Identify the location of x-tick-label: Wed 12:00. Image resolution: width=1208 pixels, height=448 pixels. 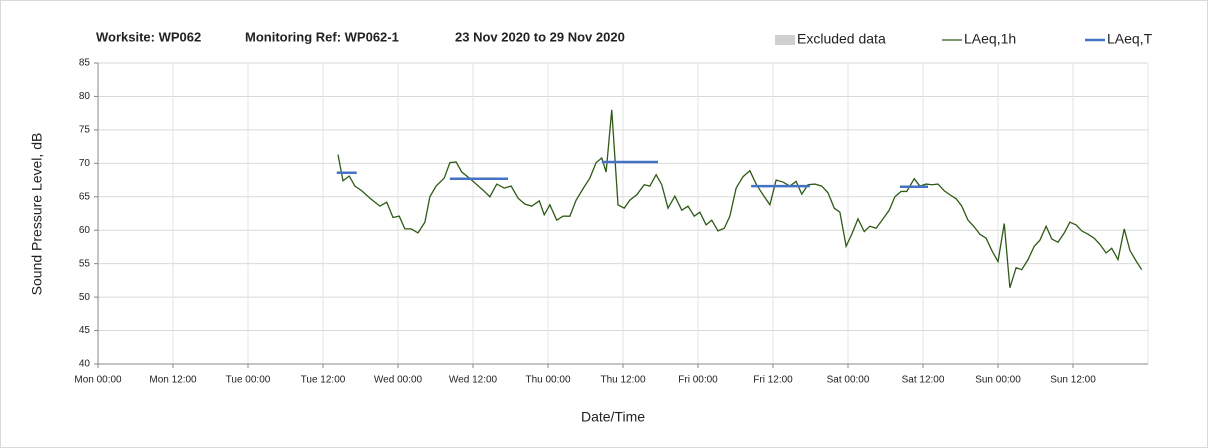
(473, 380).